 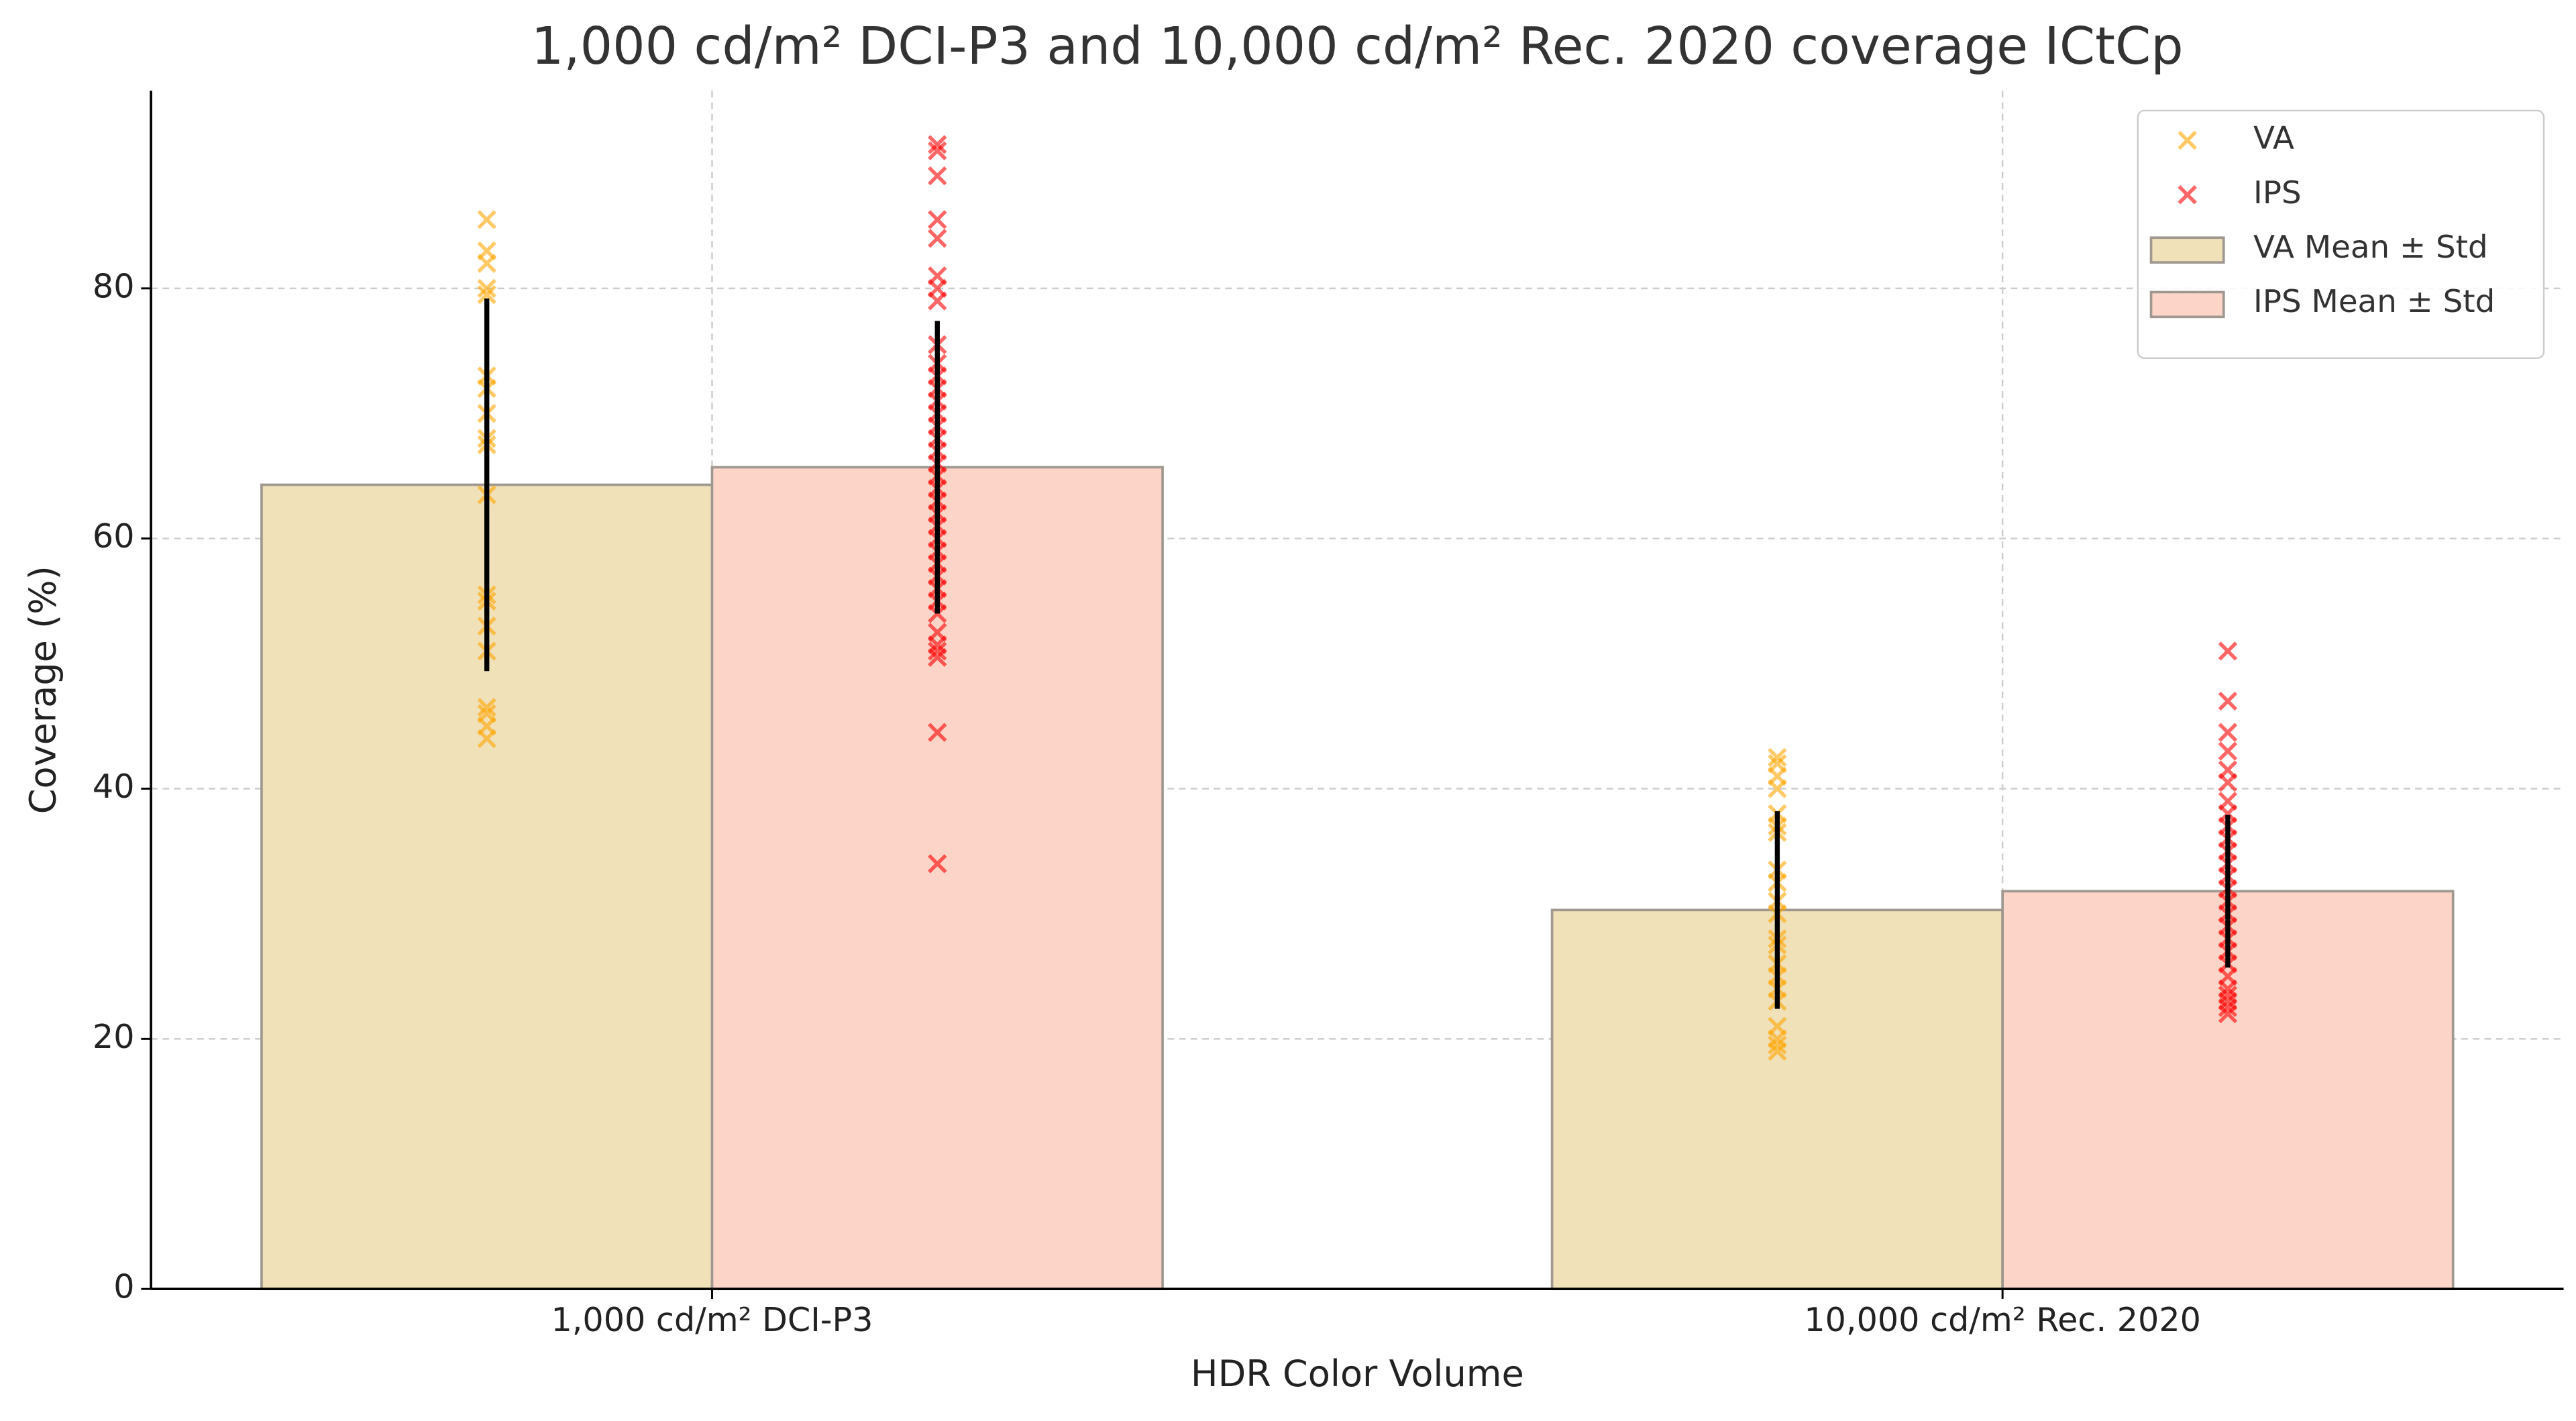 I want to click on y-tick-label: 60, so click(x=114, y=536).